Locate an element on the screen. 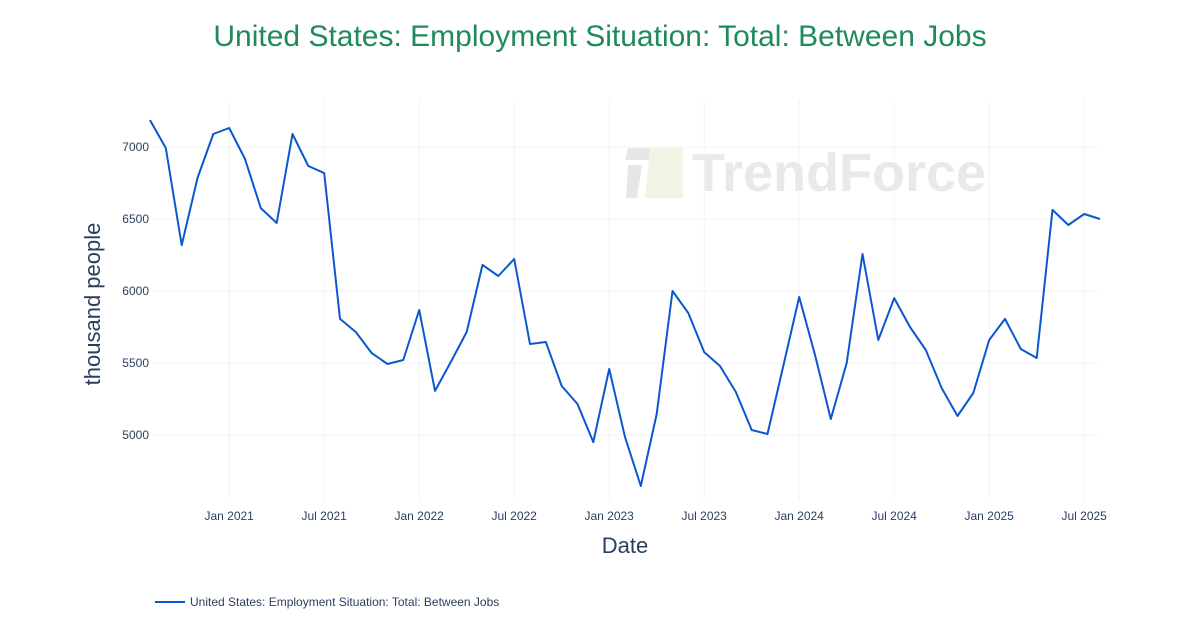 The height and width of the screenshot is (630, 1200). y-tick-label: 6000 is located at coordinates (135, 291).